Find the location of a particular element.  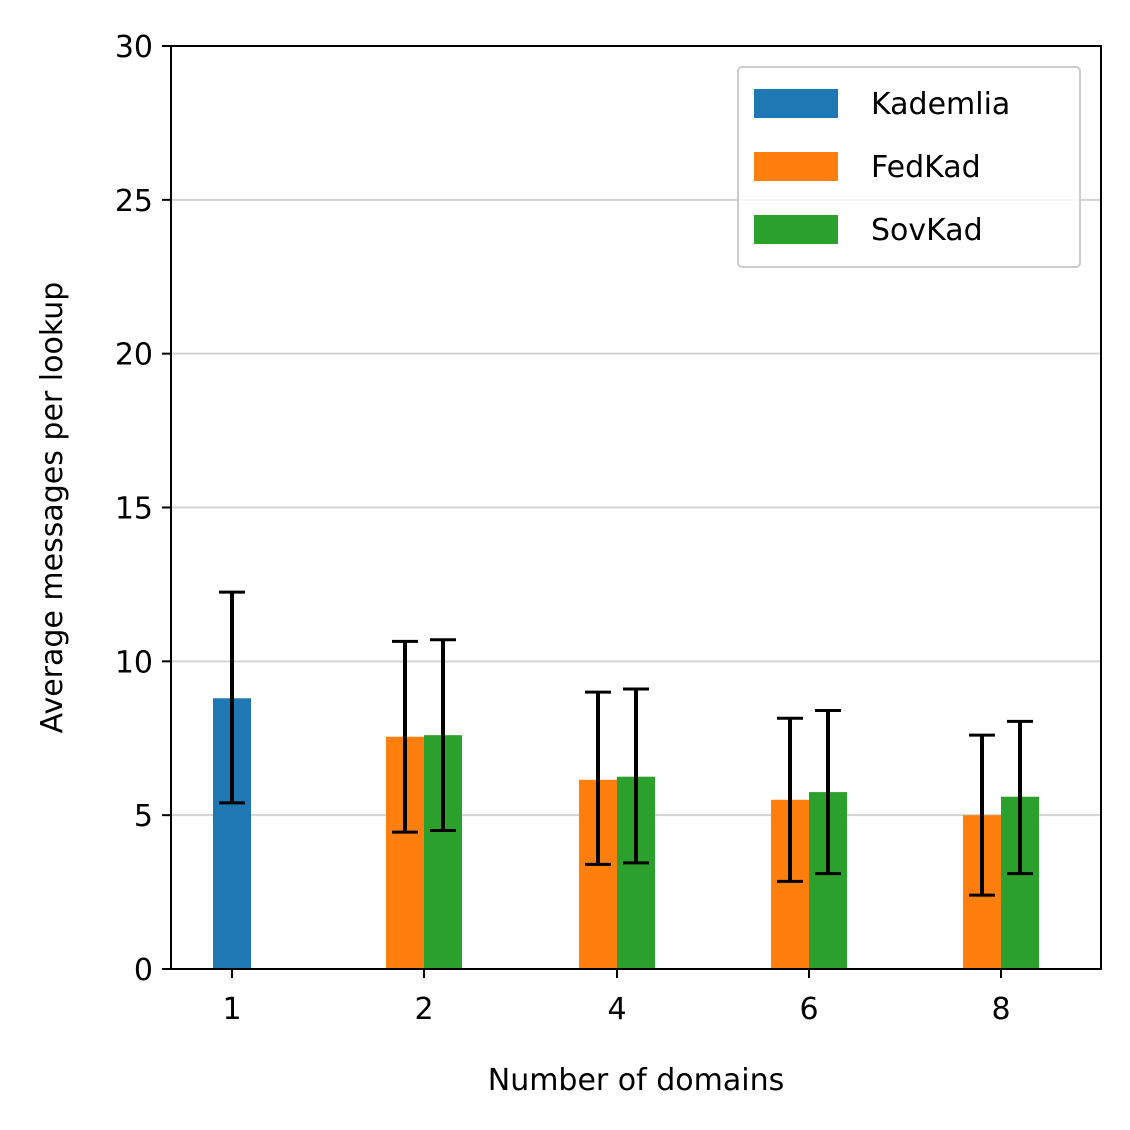

x-tick-label: 6 is located at coordinates (808, 1009).